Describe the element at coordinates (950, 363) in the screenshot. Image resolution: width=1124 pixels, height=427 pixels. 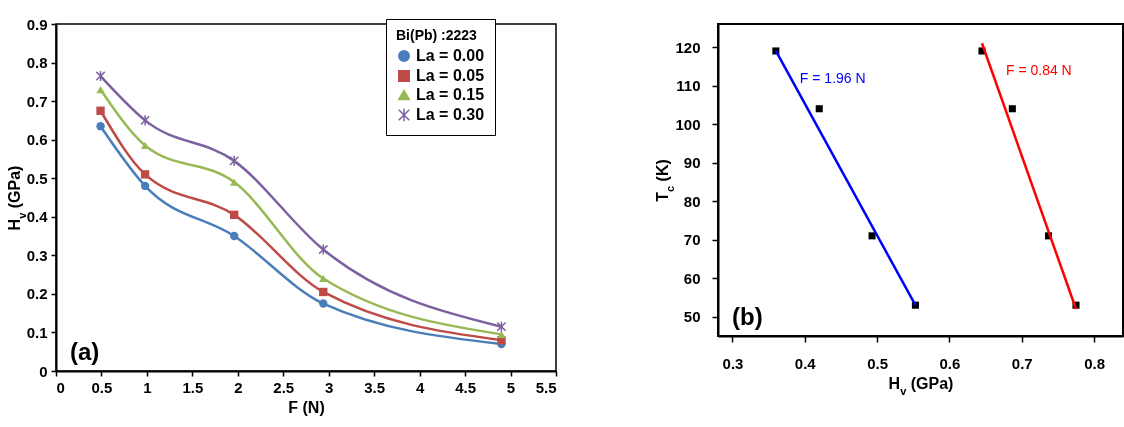
I see `x-tick-label: 0.6` at that location.